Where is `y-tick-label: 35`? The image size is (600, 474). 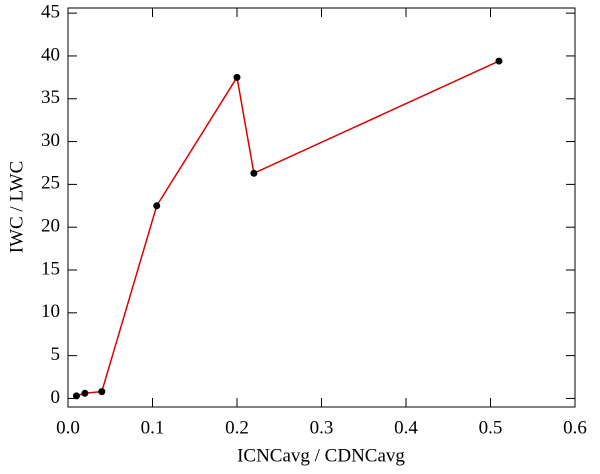
y-tick-label: 35 is located at coordinates (50, 97).